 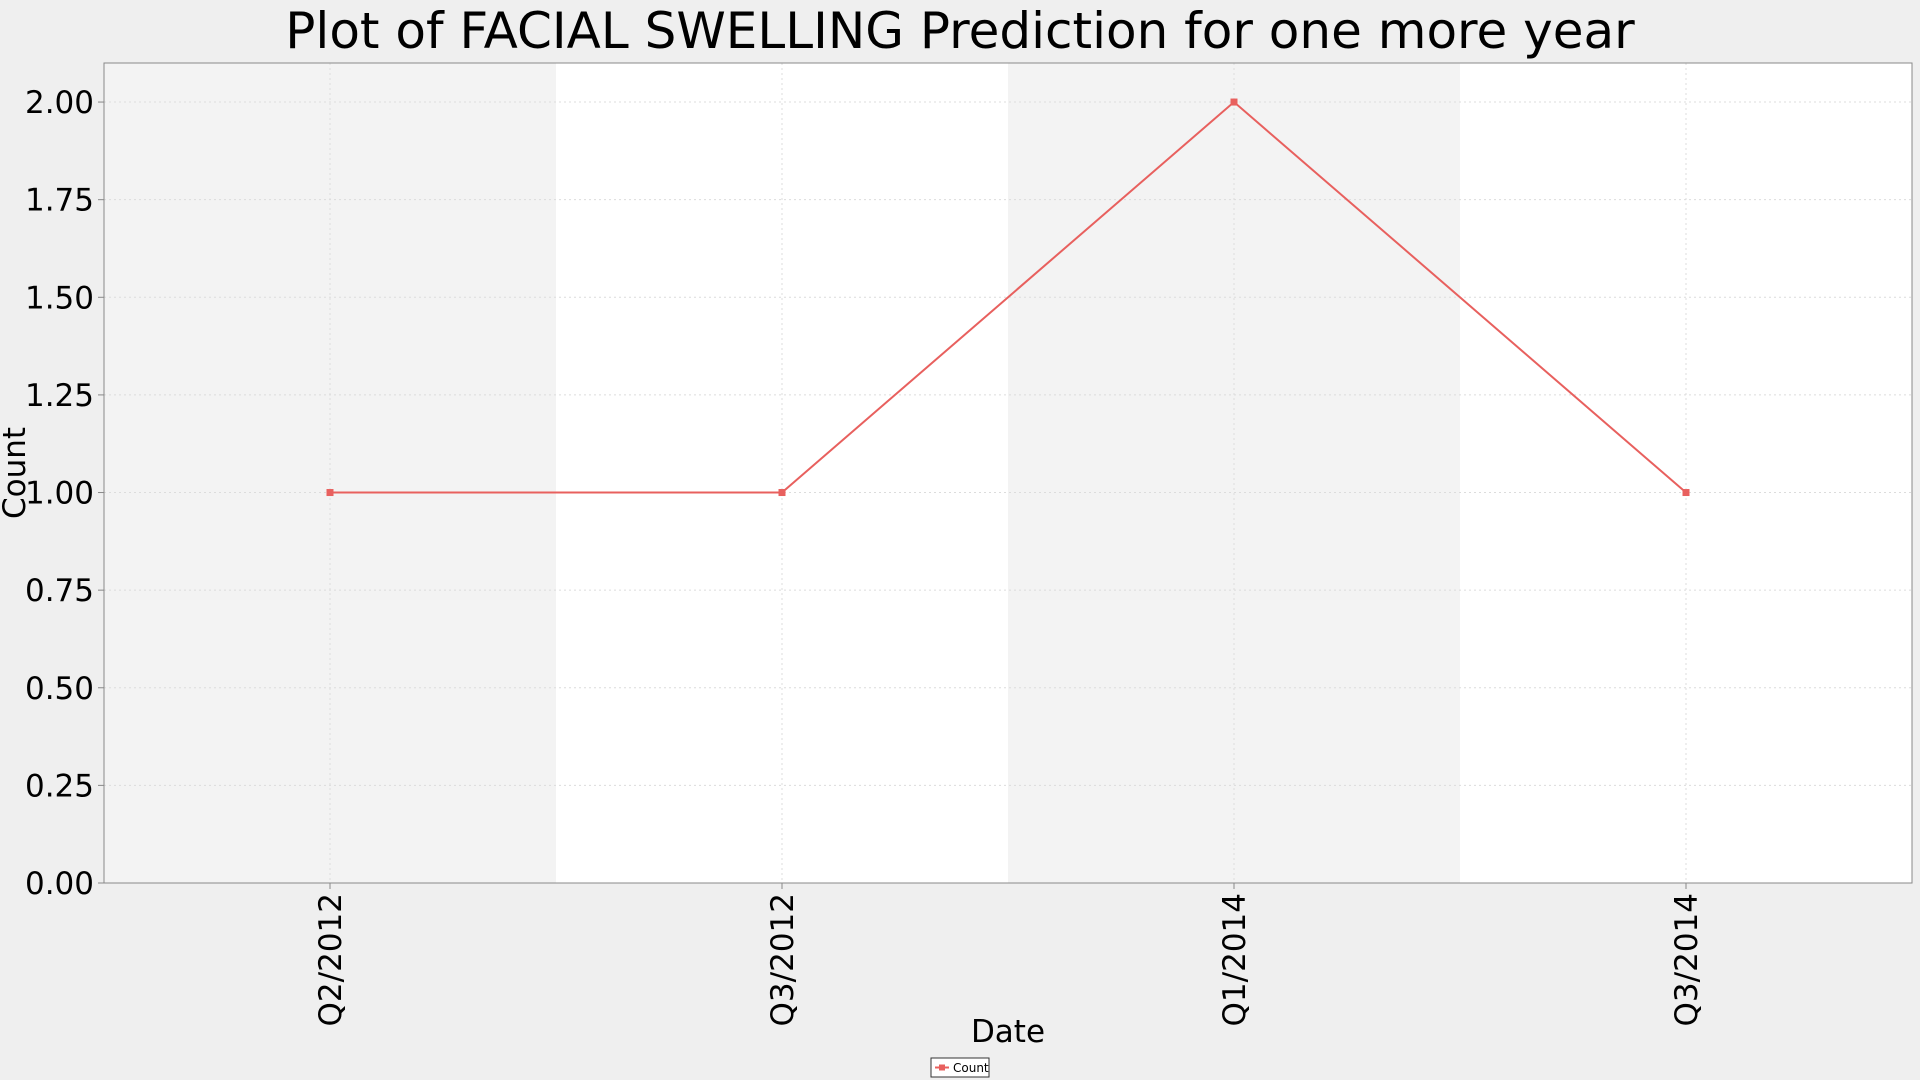 What do you see at coordinates (59, 591) in the screenshot?
I see `y-tick-label: 0.75` at bounding box center [59, 591].